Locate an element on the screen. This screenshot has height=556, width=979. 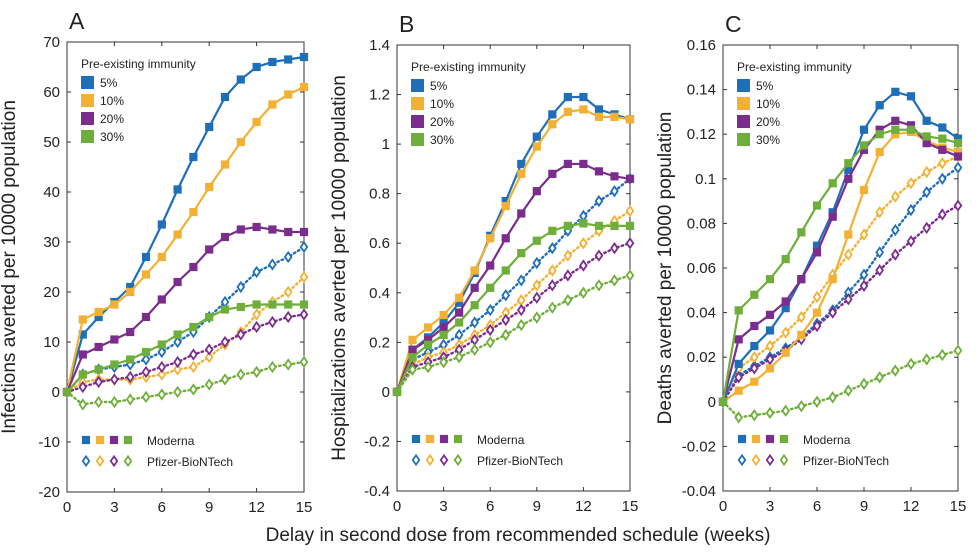
y-tick-label: -20 is located at coordinates (49, 492).